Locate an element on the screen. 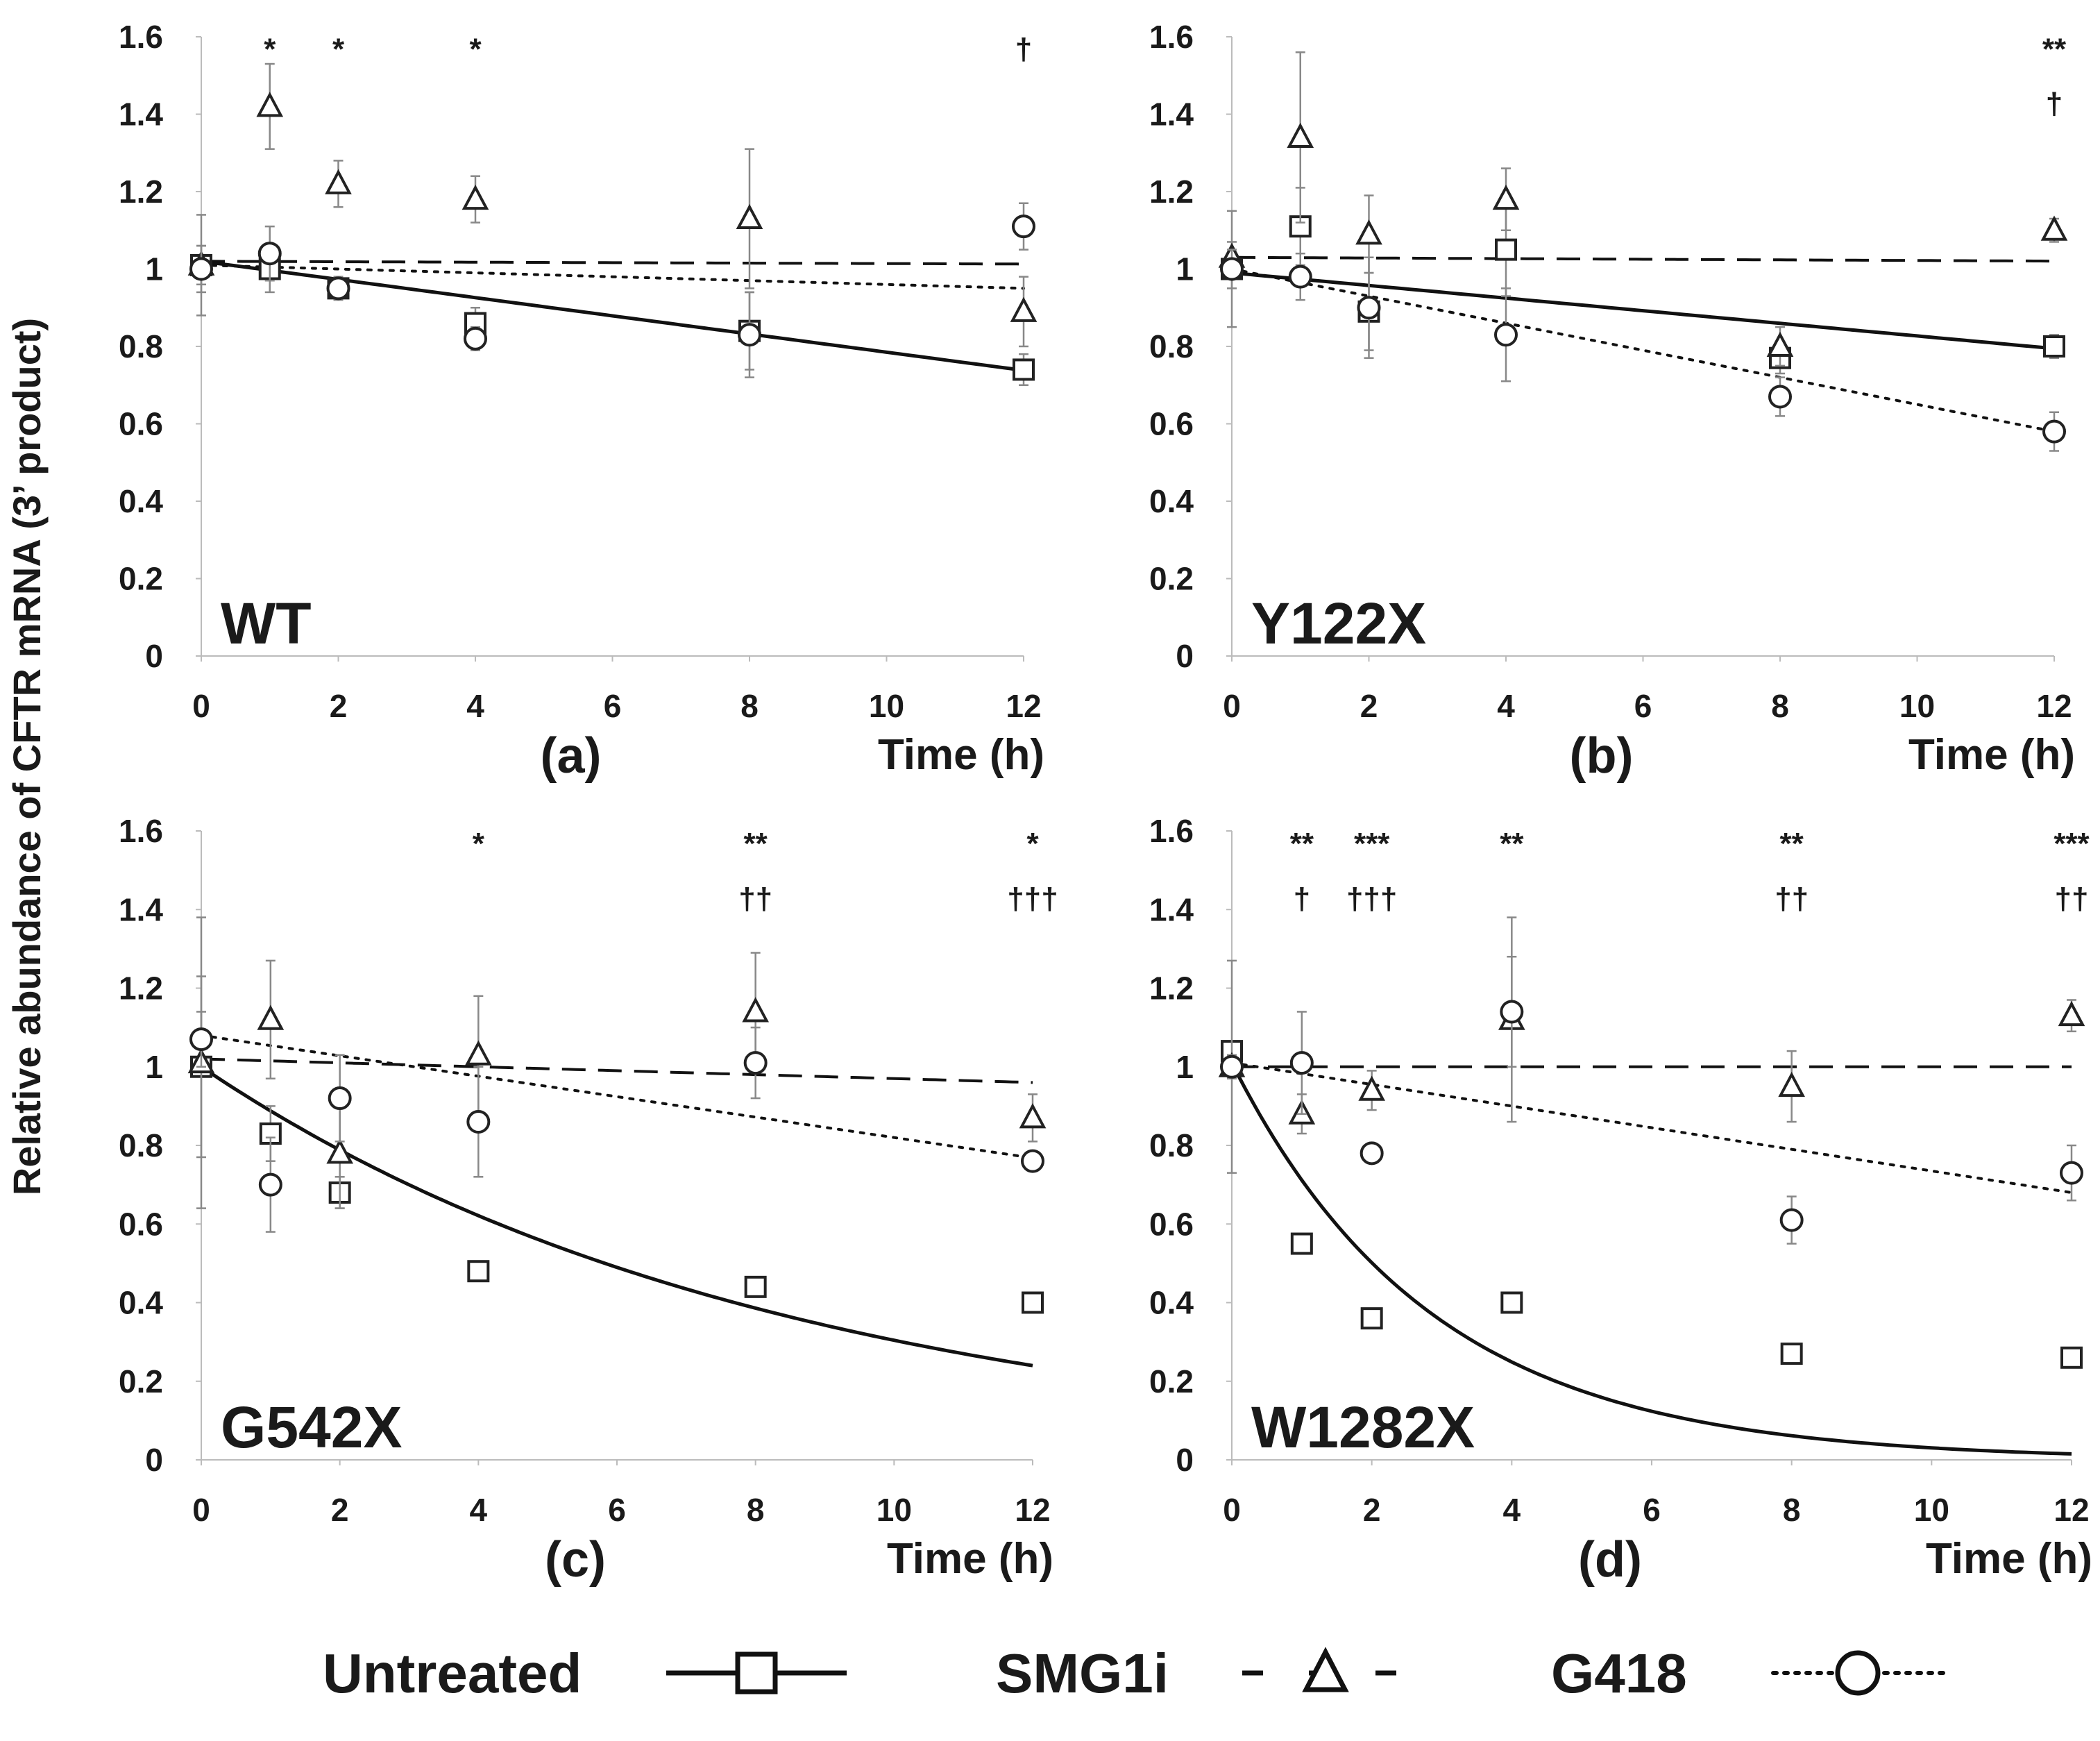 The height and width of the screenshot is (1741, 2100). legend-label: G418 is located at coordinates (1619, 1673).